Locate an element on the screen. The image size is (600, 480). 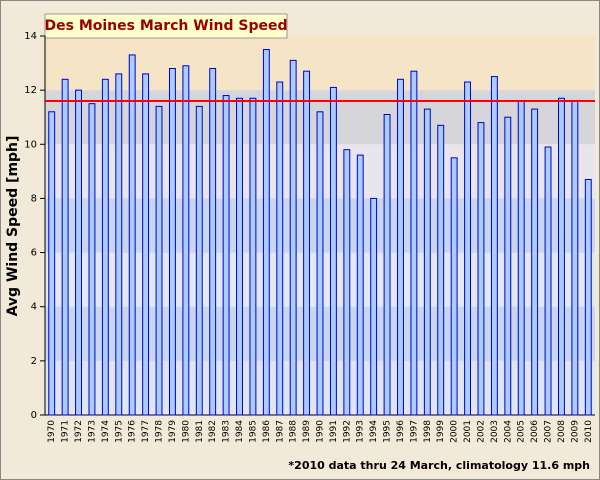
x-tick-label: 1971 is located at coordinates (66, 431).